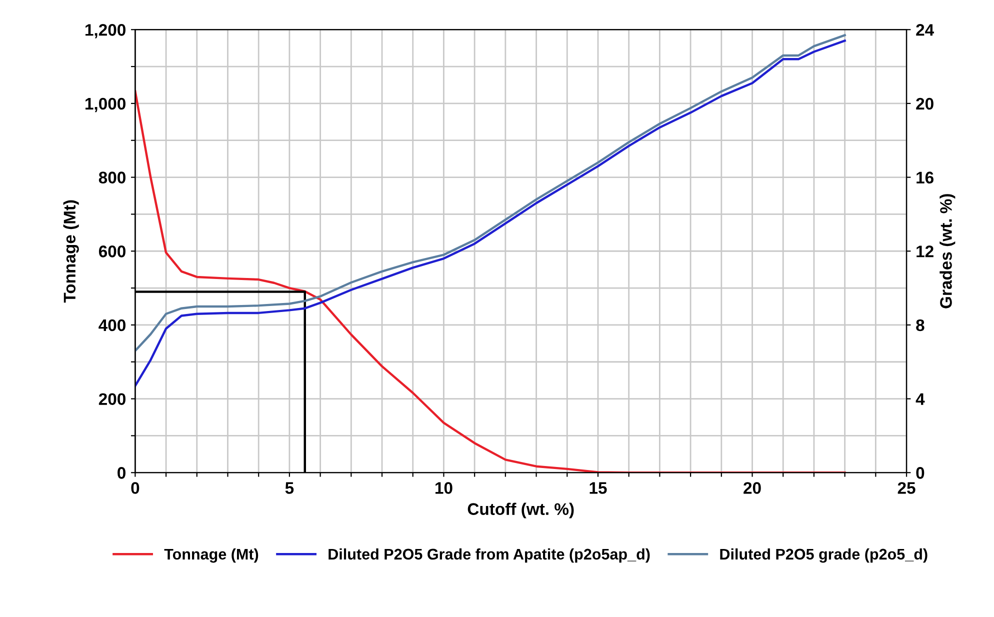  I want to click on y-tick-label: 1,000, so click(106, 105).